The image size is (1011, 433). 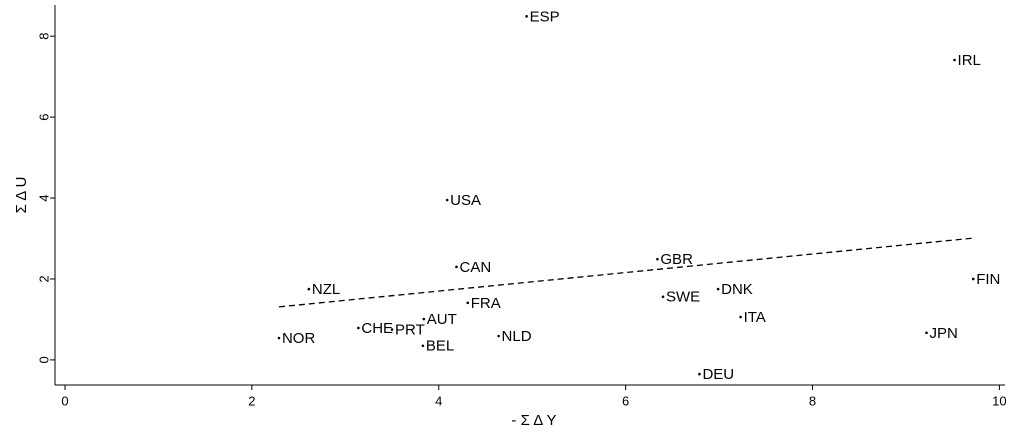 What do you see at coordinates (533, 420) in the screenshot?
I see `x-axis-label: - Σ Δ Y` at bounding box center [533, 420].